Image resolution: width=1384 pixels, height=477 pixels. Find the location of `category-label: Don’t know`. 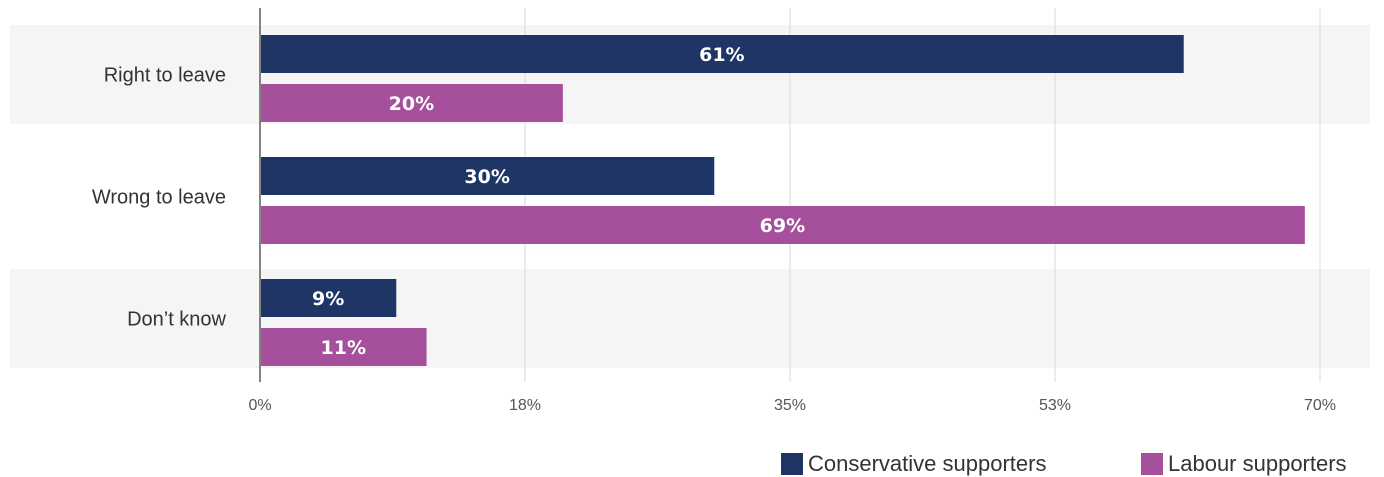

category-label: Don’t know is located at coordinates (176, 320).